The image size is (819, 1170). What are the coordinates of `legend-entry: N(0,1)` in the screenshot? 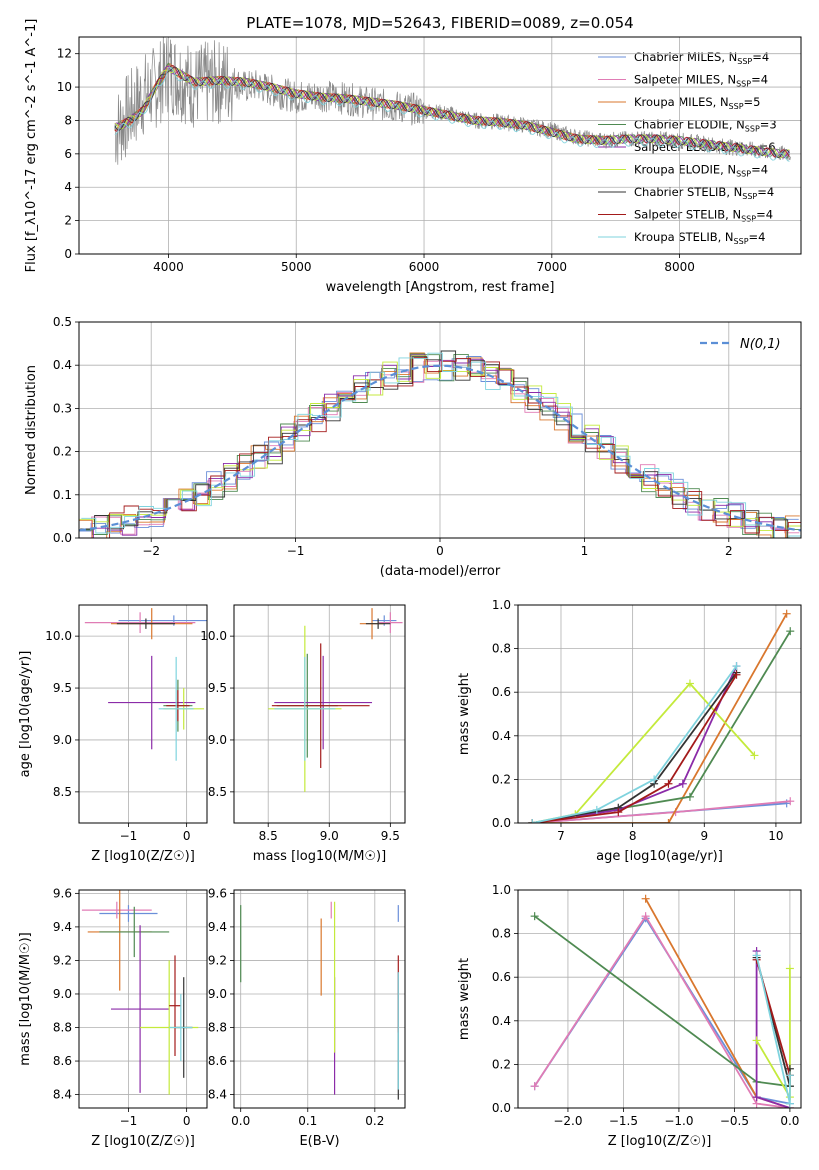 It's located at (760, 344).